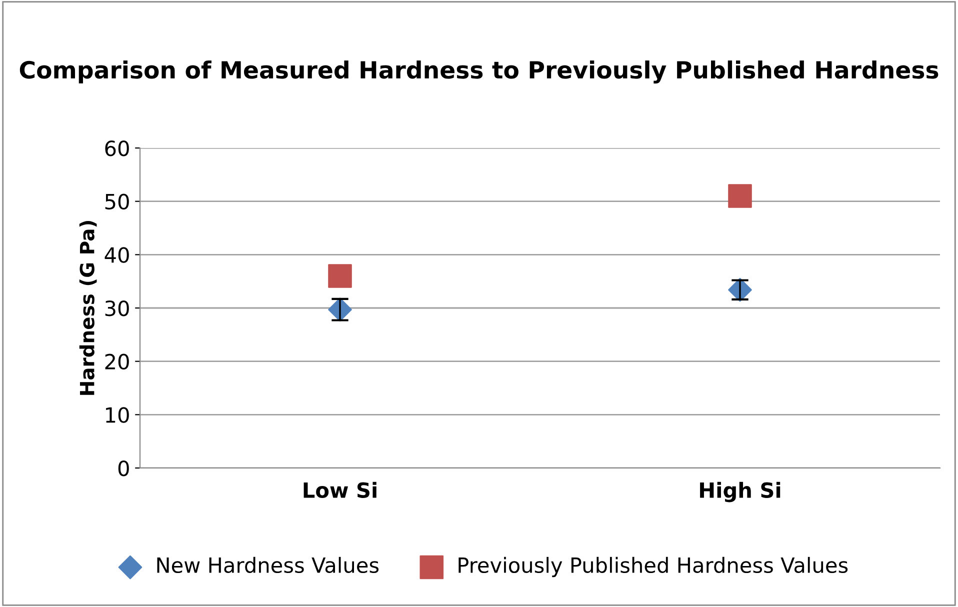 This screenshot has height=607, width=958. I want to click on y-tick-label: 50, so click(117, 202).